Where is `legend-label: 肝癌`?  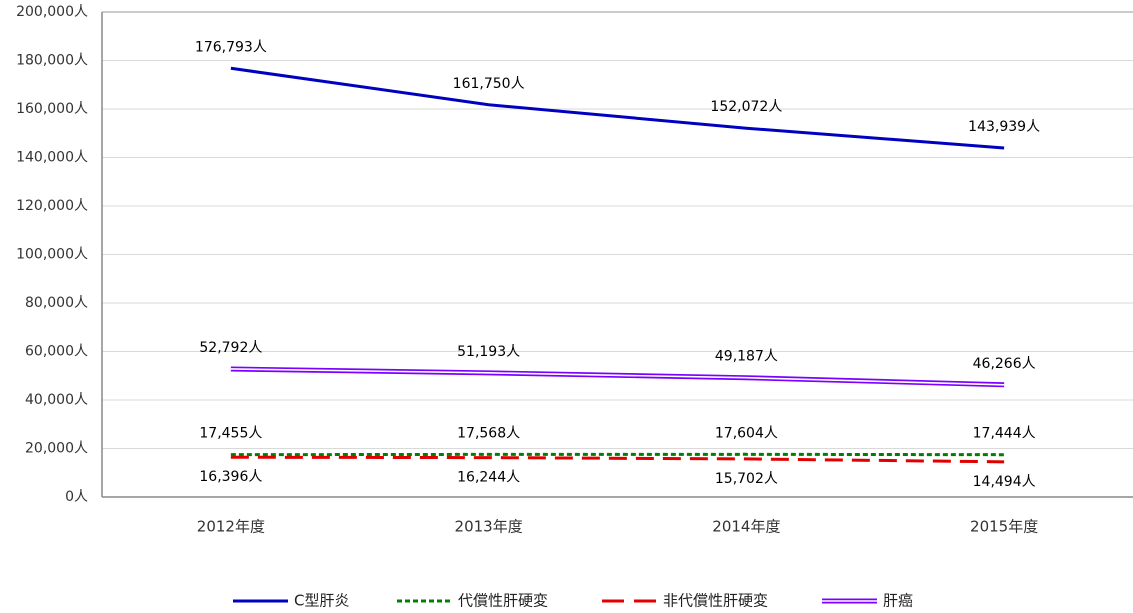 legend-label: 肝癌 is located at coordinates (898, 601).